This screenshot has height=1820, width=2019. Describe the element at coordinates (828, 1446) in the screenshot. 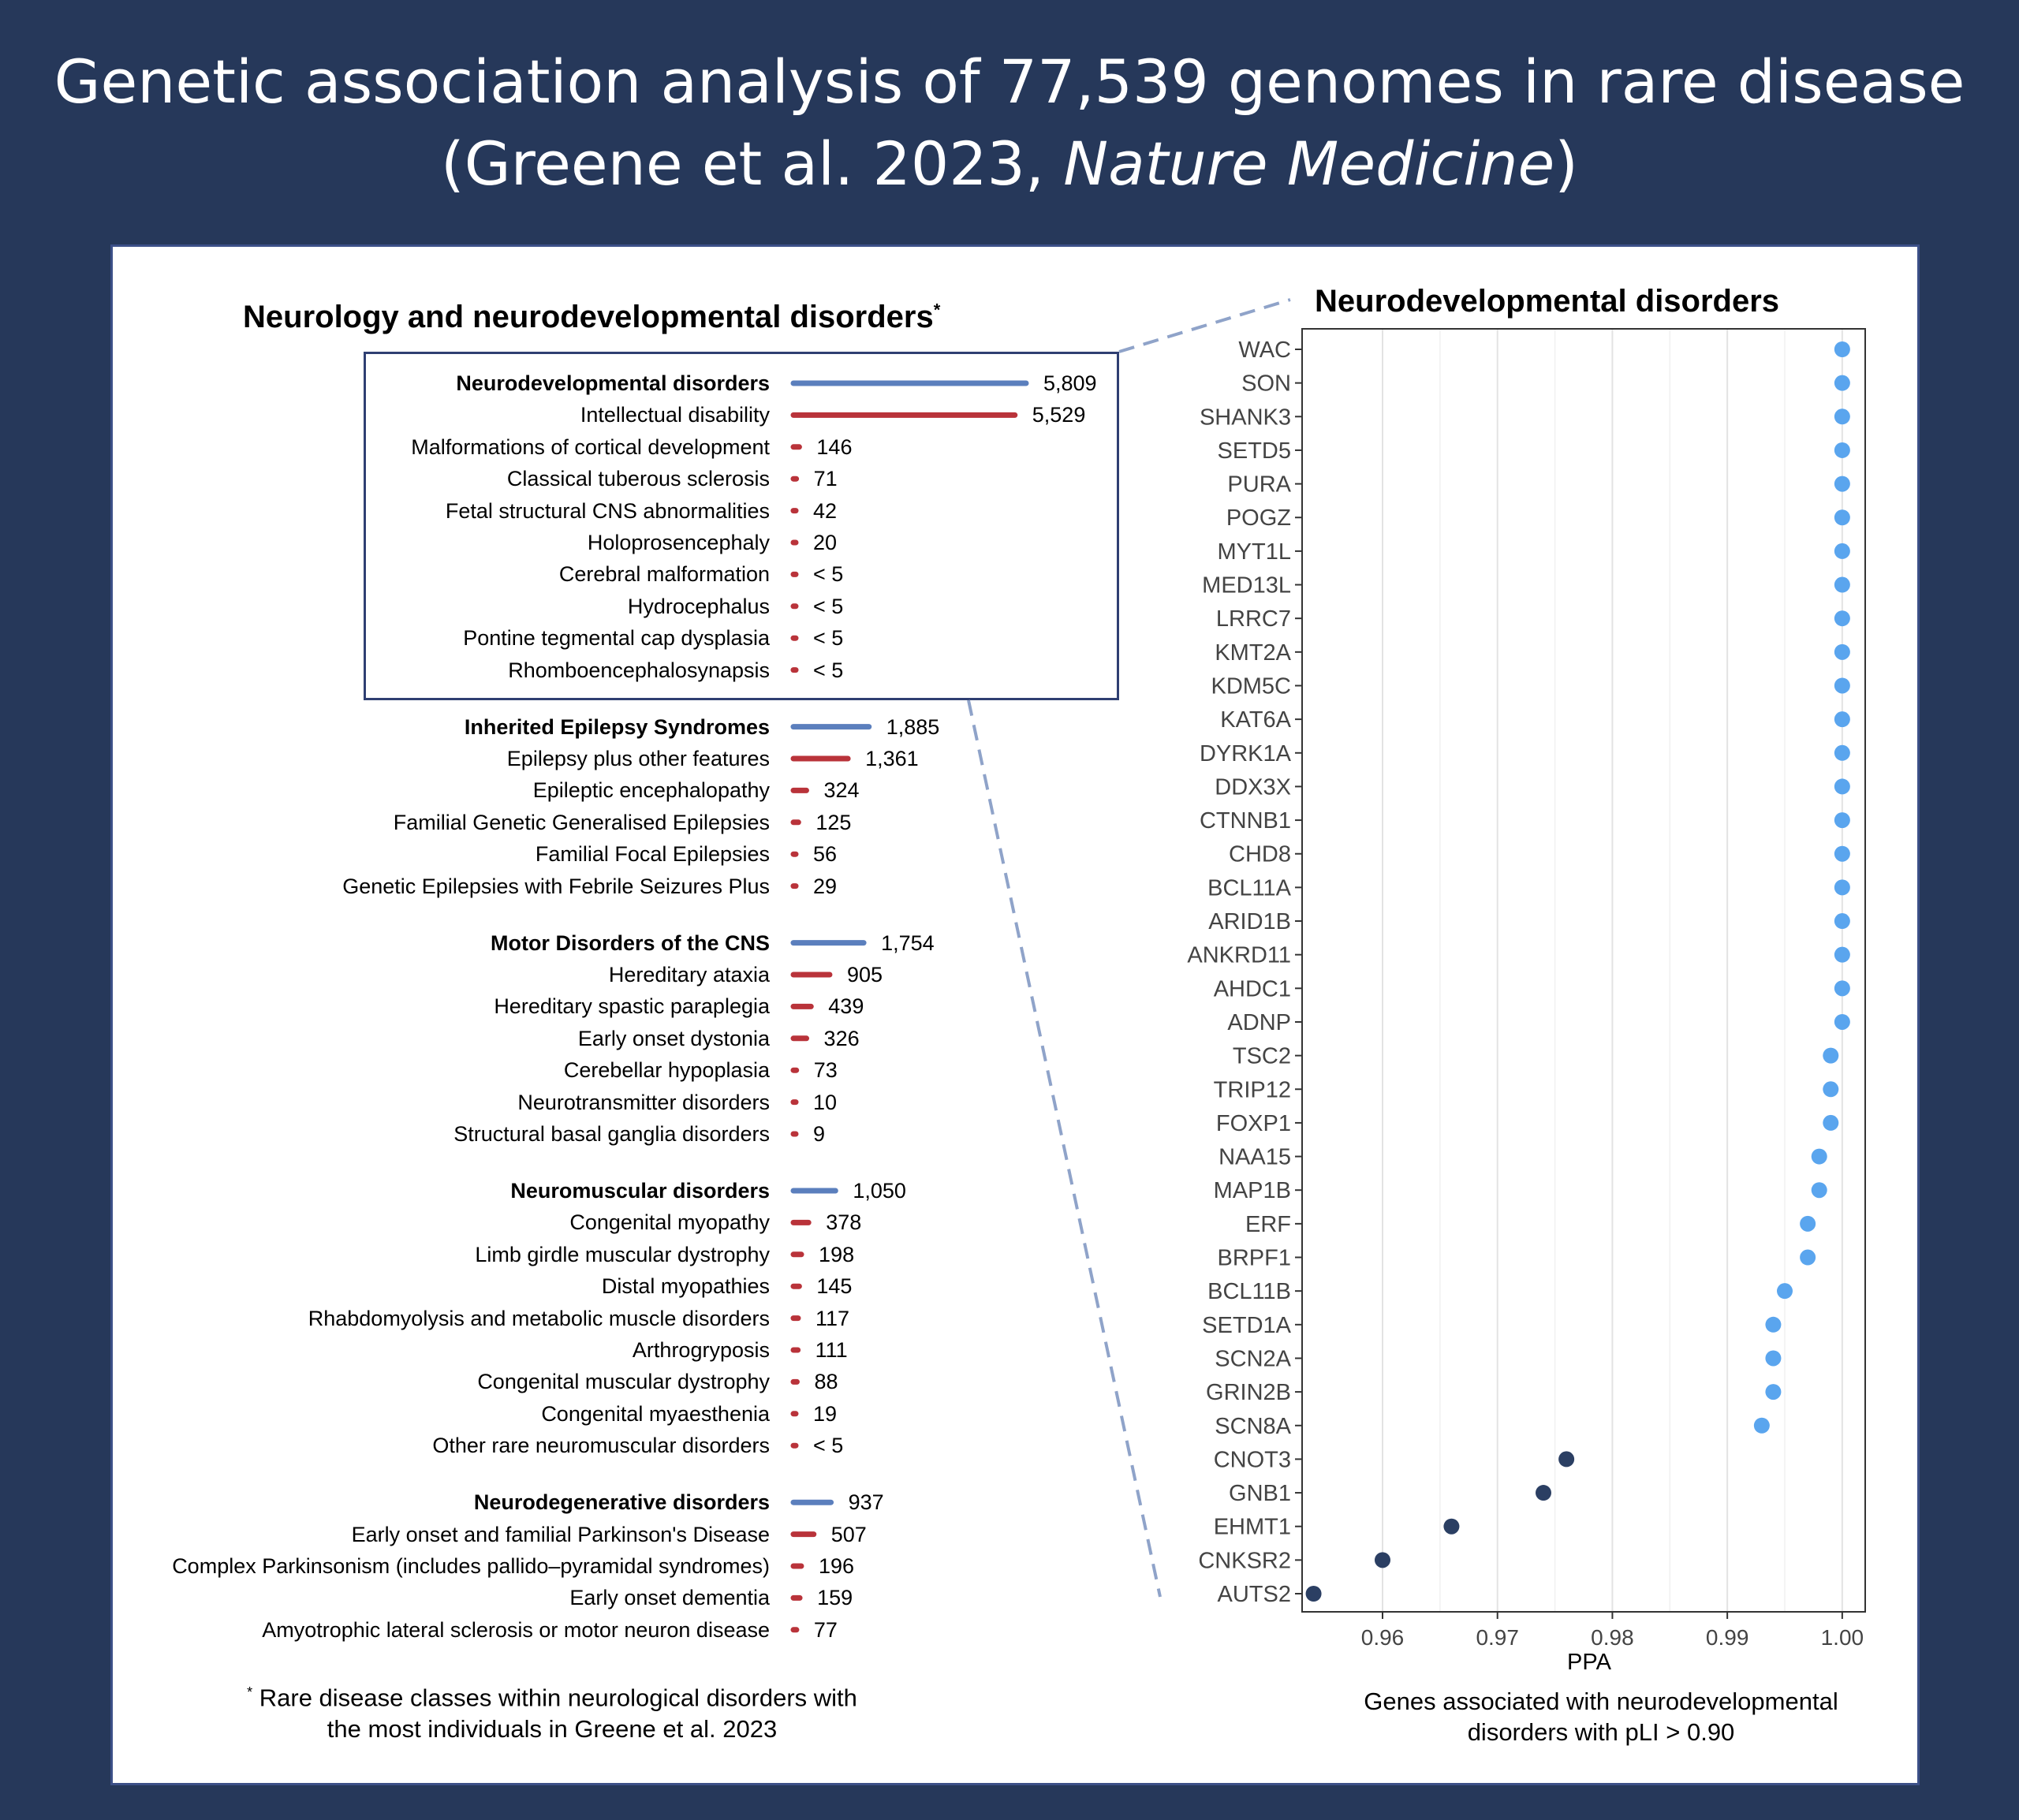

I see `value-label-other-rare-neuromuscular-disorders: < 5` at that location.